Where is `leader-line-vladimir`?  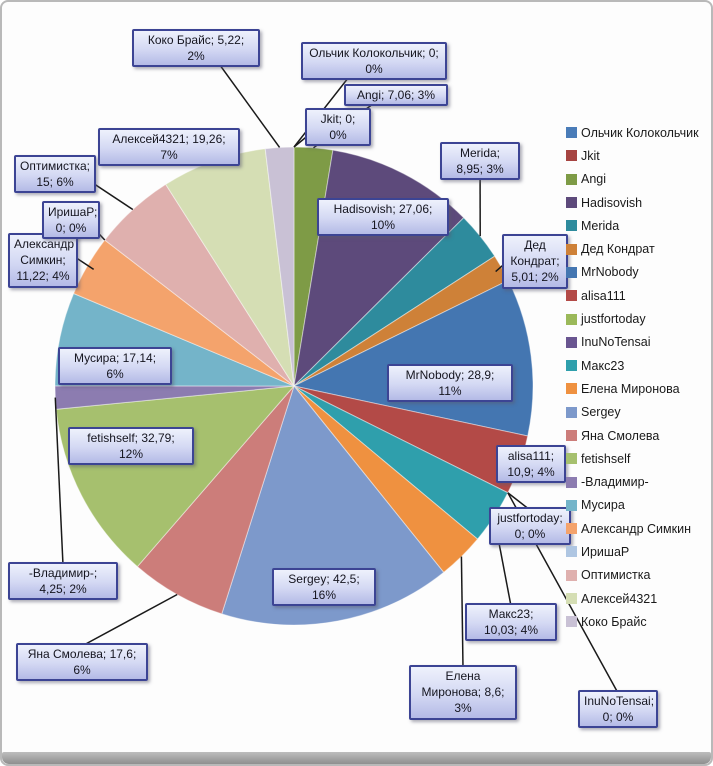
leader-line-vladimir is located at coordinates (59, 481).